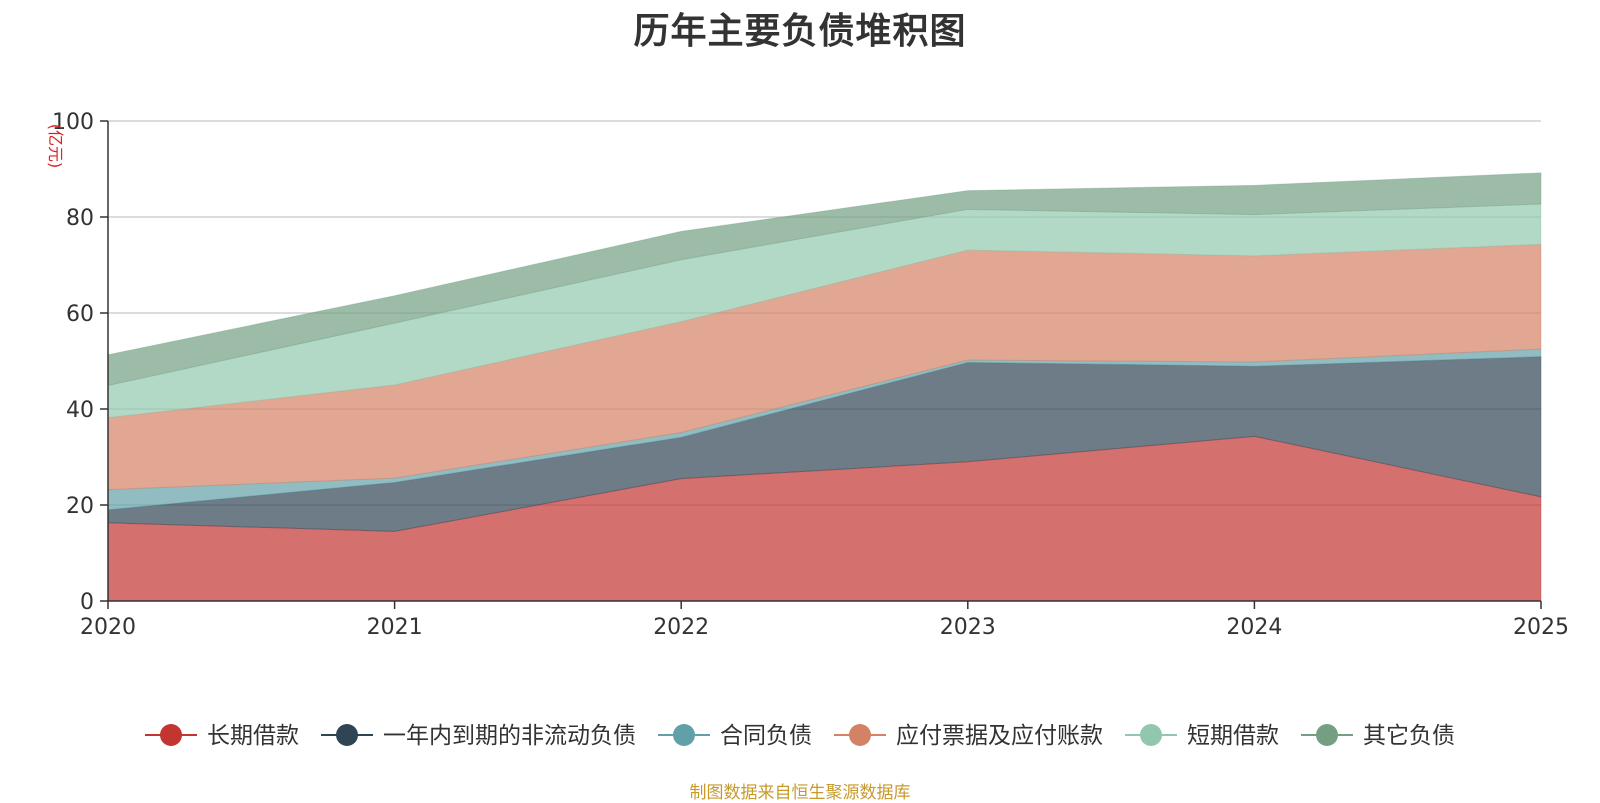  What do you see at coordinates (681, 627) in the screenshot?
I see `x-tick-label-2022: 2022` at bounding box center [681, 627].